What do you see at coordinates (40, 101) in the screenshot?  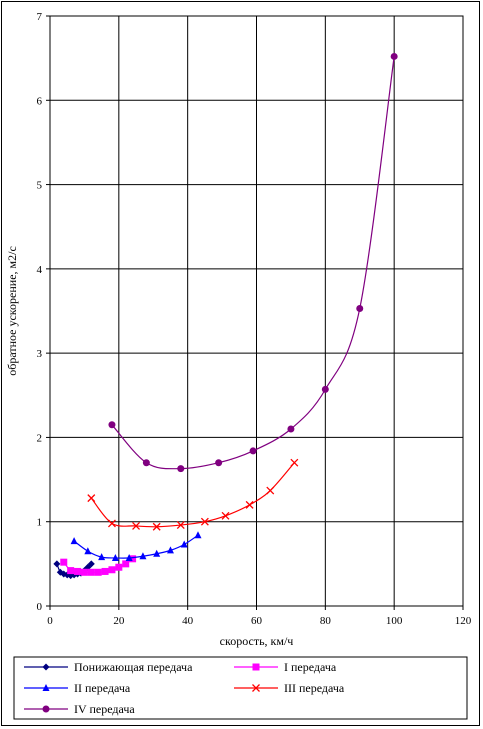 I see `y-tick-label: 6` at bounding box center [40, 101].